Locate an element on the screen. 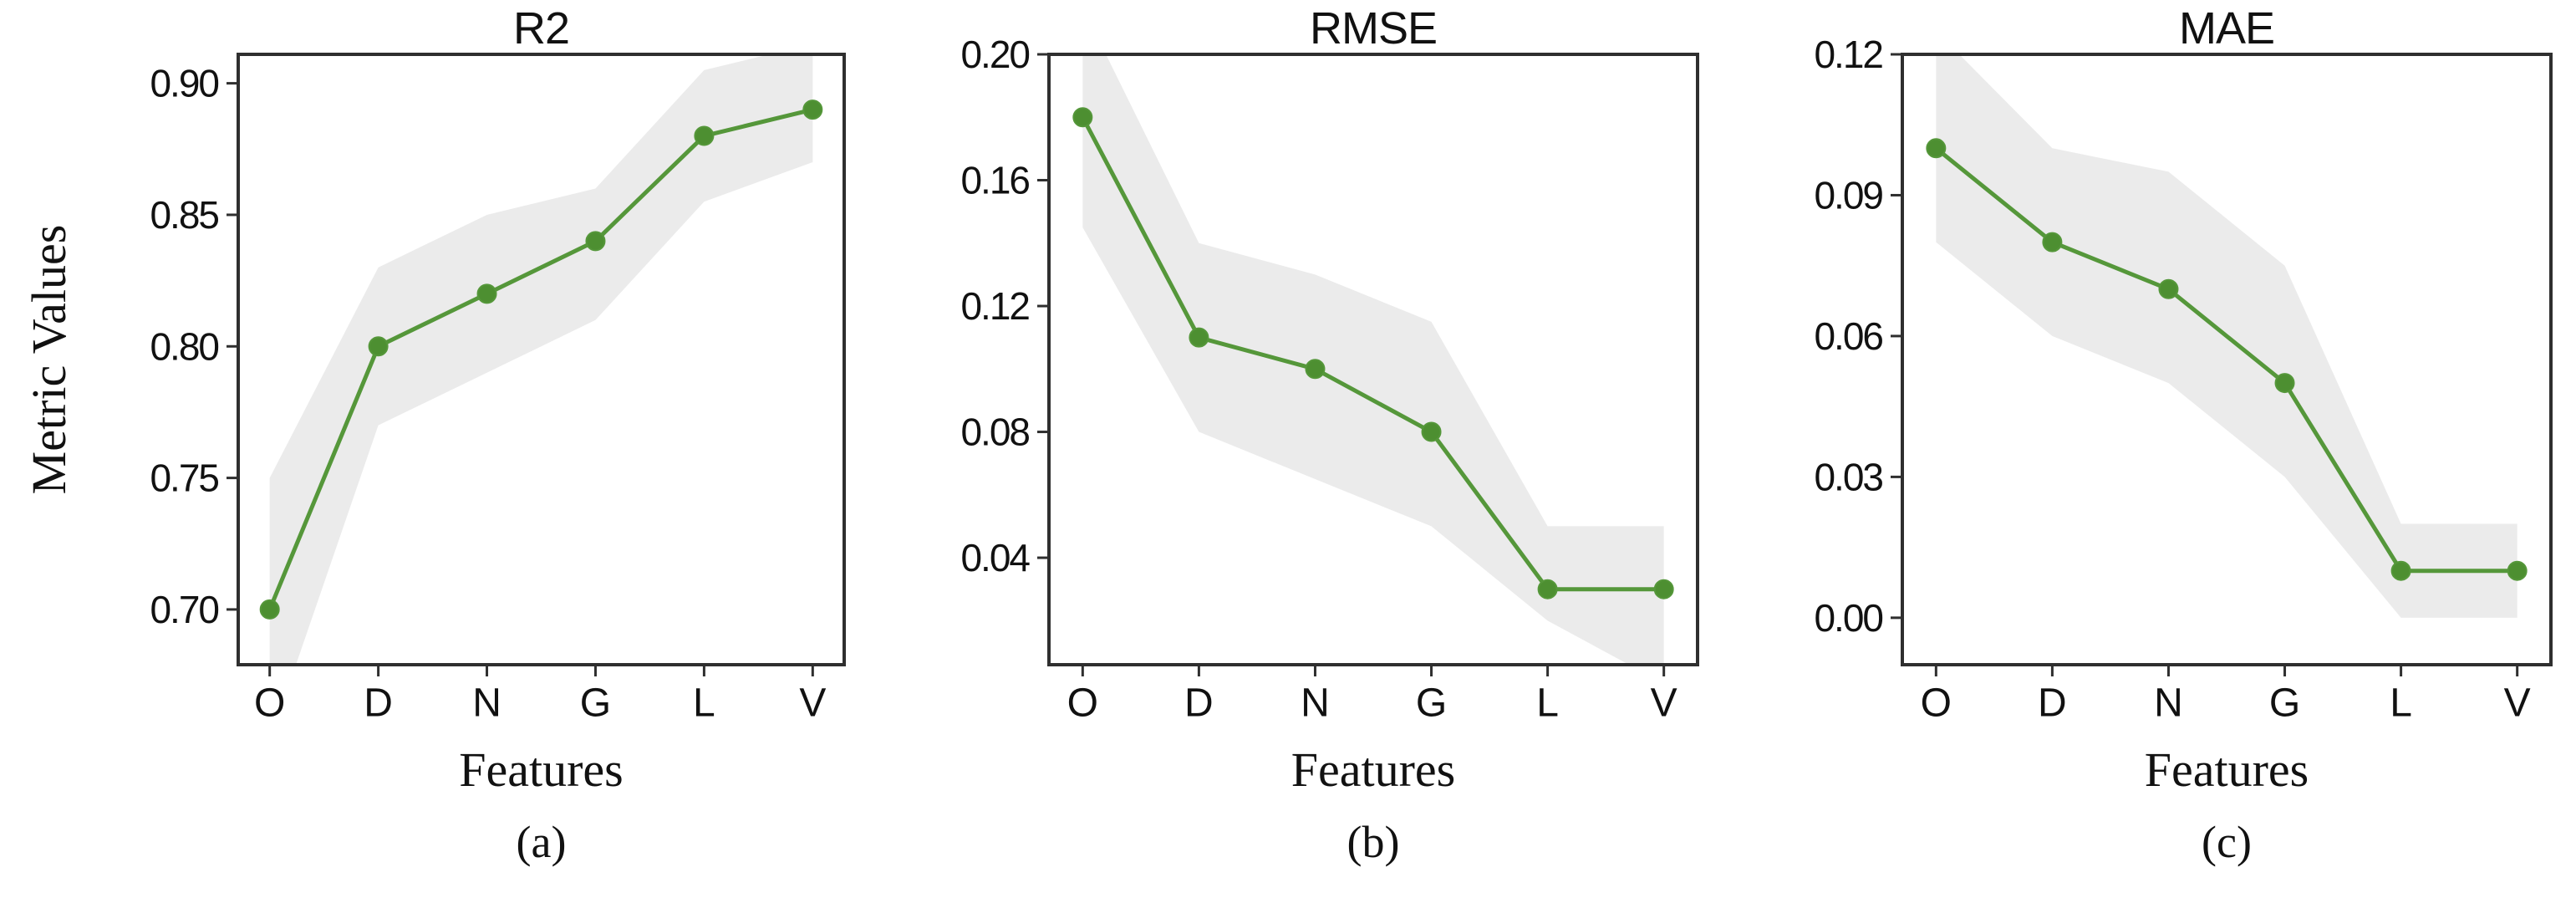 This screenshot has height=903, width=2576. y-axis-tick-label: 0.90 is located at coordinates (184, 83).